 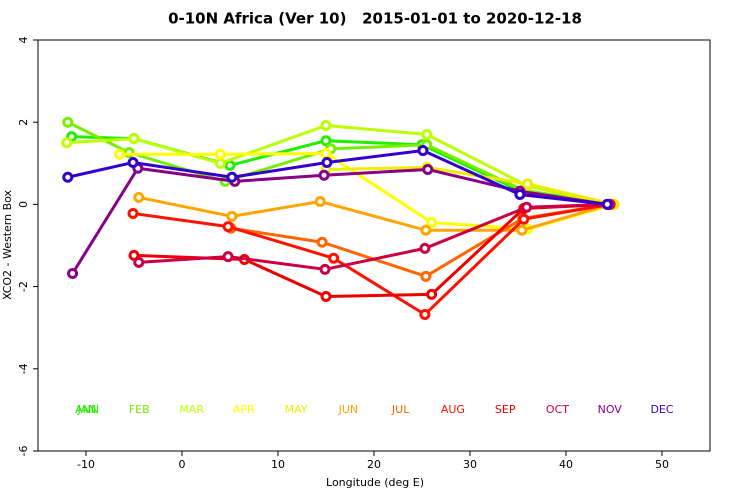 What do you see at coordinates (23, 40) in the screenshot?
I see `y-tick-label: 4` at bounding box center [23, 40].